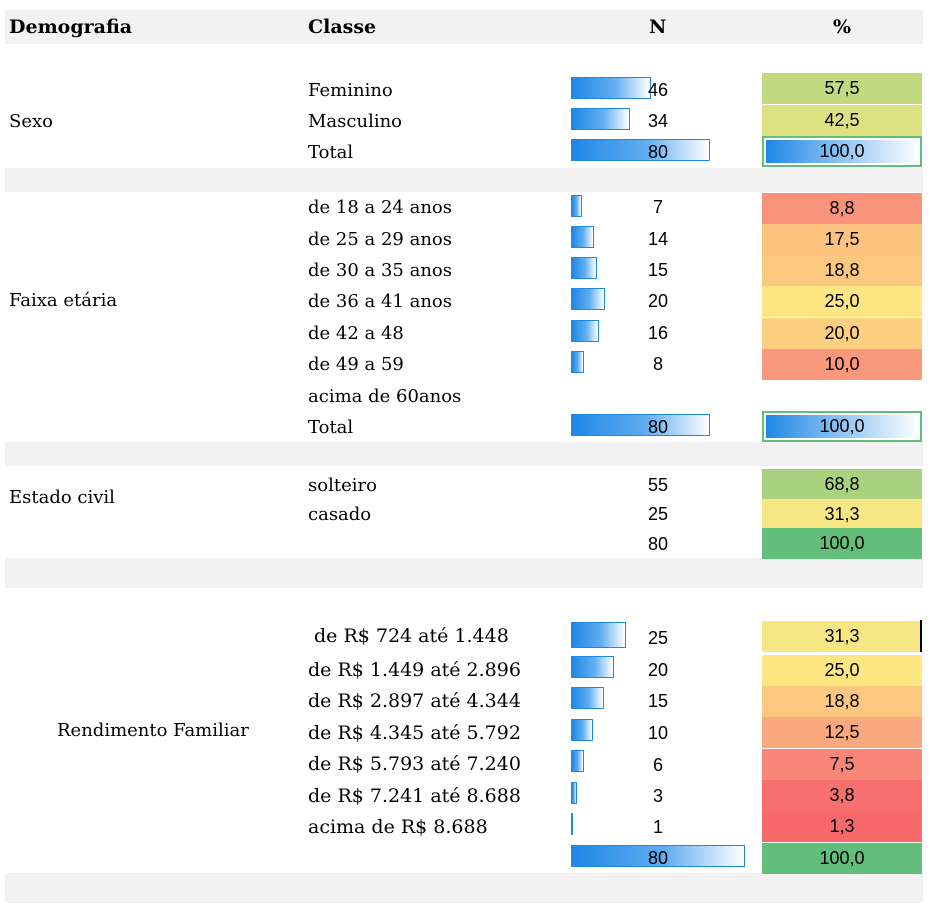  I want to click on classe-cell: de 36 a 41 anos, so click(380, 301).